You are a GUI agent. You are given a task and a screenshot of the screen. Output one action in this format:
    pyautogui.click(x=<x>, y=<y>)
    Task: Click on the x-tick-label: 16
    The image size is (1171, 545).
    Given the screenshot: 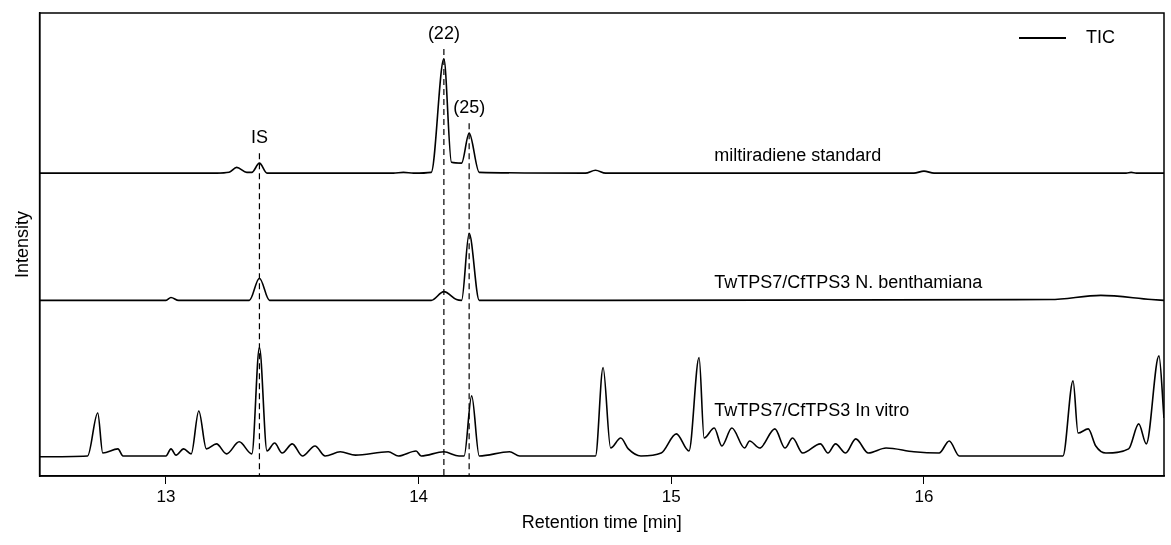 What is the action you would take?
    pyautogui.click(x=924, y=496)
    